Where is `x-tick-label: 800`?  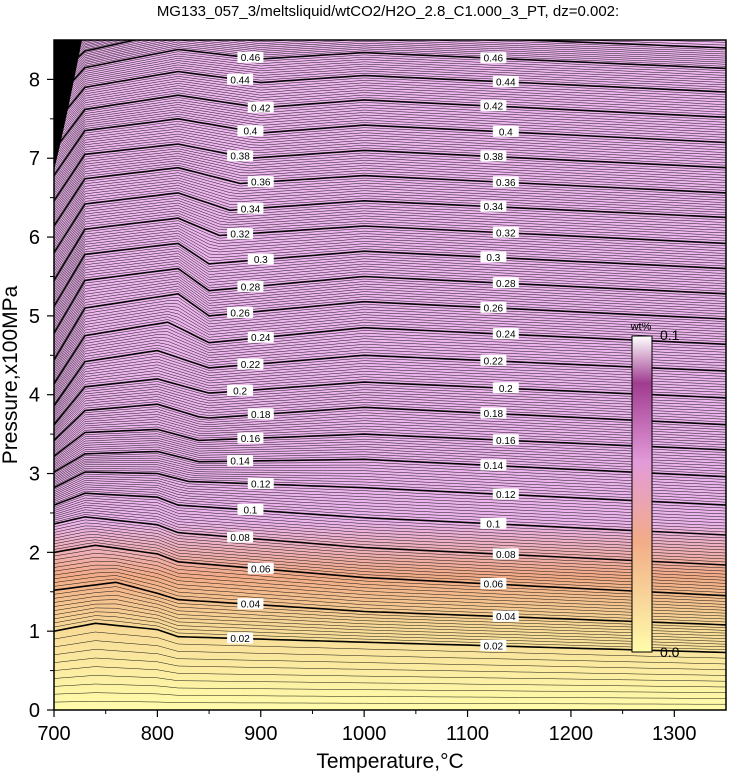 x-tick-label: 800 is located at coordinates (157, 734).